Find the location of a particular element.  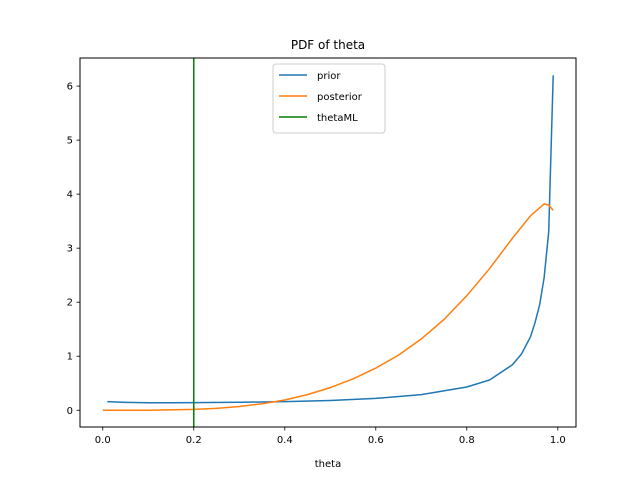

x-tick-label: 0.2 is located at coordinates (194, 440).